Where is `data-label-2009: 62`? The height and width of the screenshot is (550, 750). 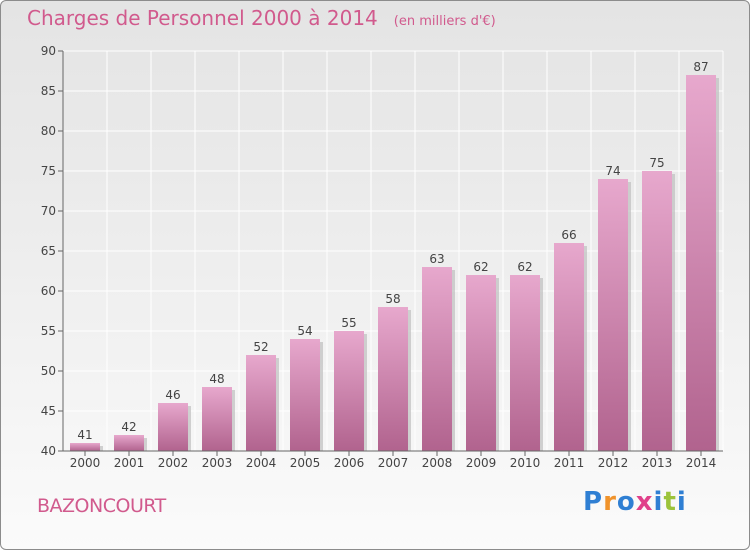 data-label-2009: 62 is located at coordinates (480, 267).